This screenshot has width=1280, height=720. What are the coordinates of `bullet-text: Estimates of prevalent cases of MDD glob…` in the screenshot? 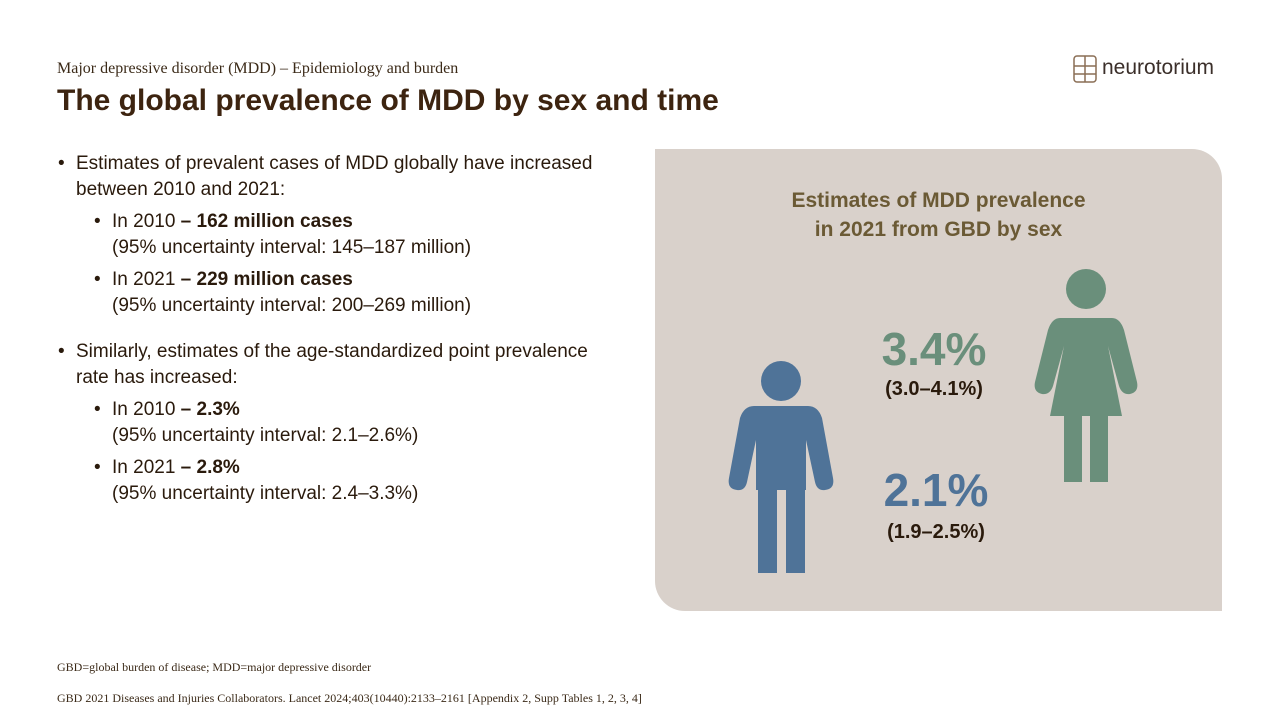 It's located at (334, 176).